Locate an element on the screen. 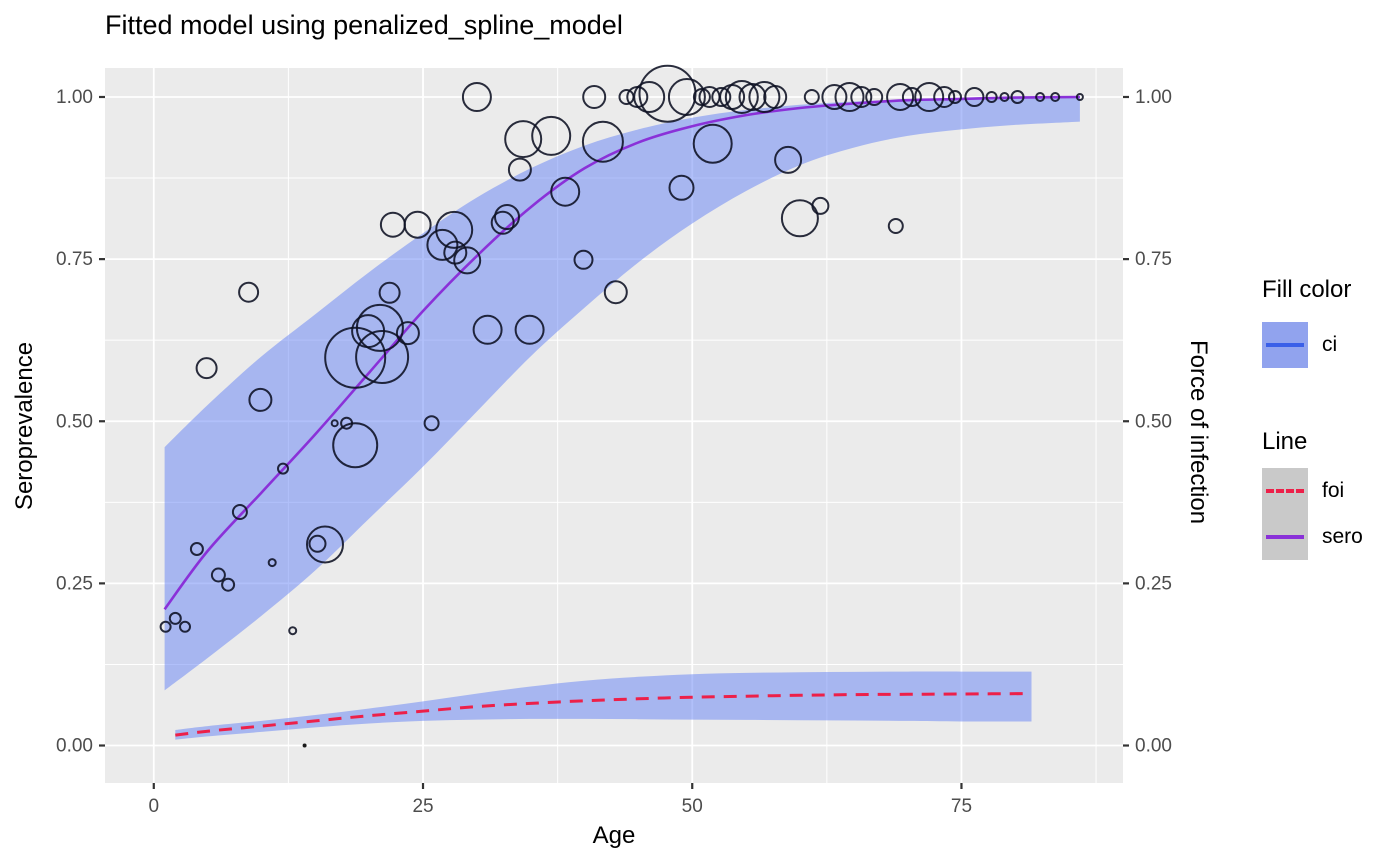 The image size is (1400, 866). legend-ci-label: ci is located at coordinates (1330, 344).